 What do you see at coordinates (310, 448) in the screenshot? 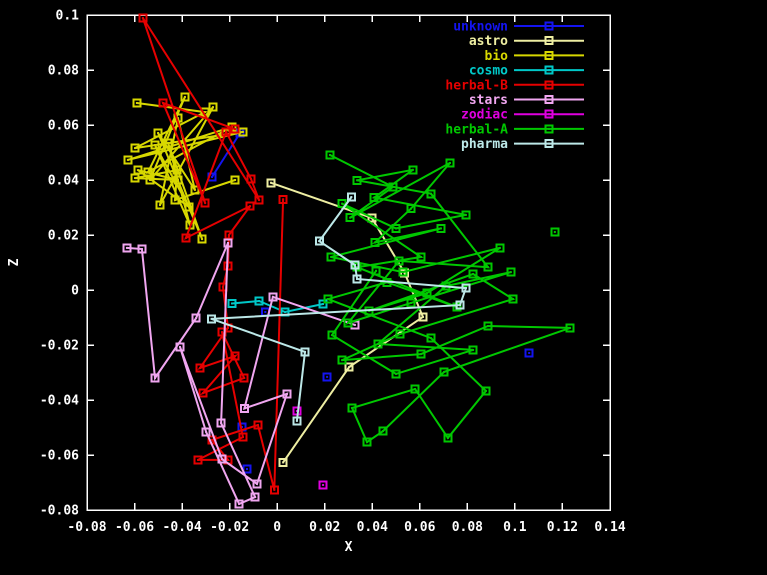
I see `series-zodiac` at bounding box center [310, 448].